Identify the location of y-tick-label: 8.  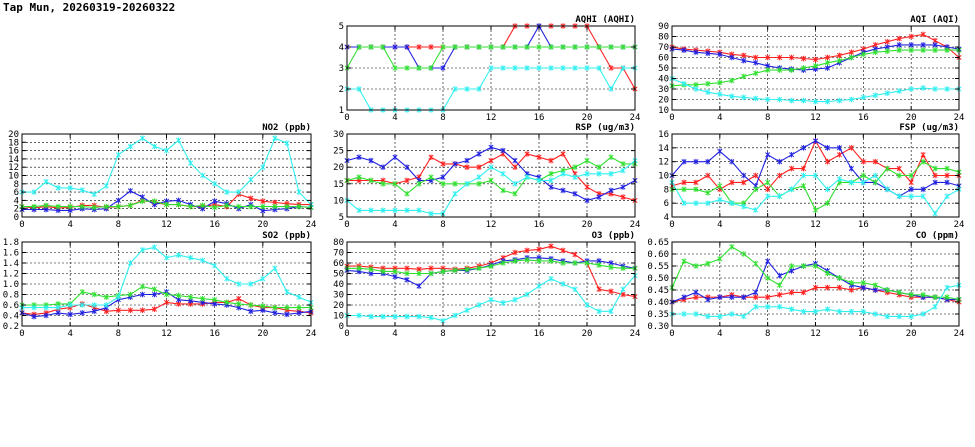
(16, 185).